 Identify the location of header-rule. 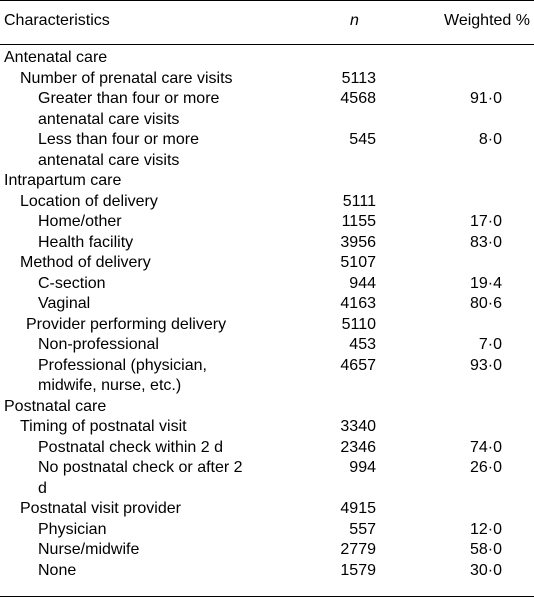
(267, 44).